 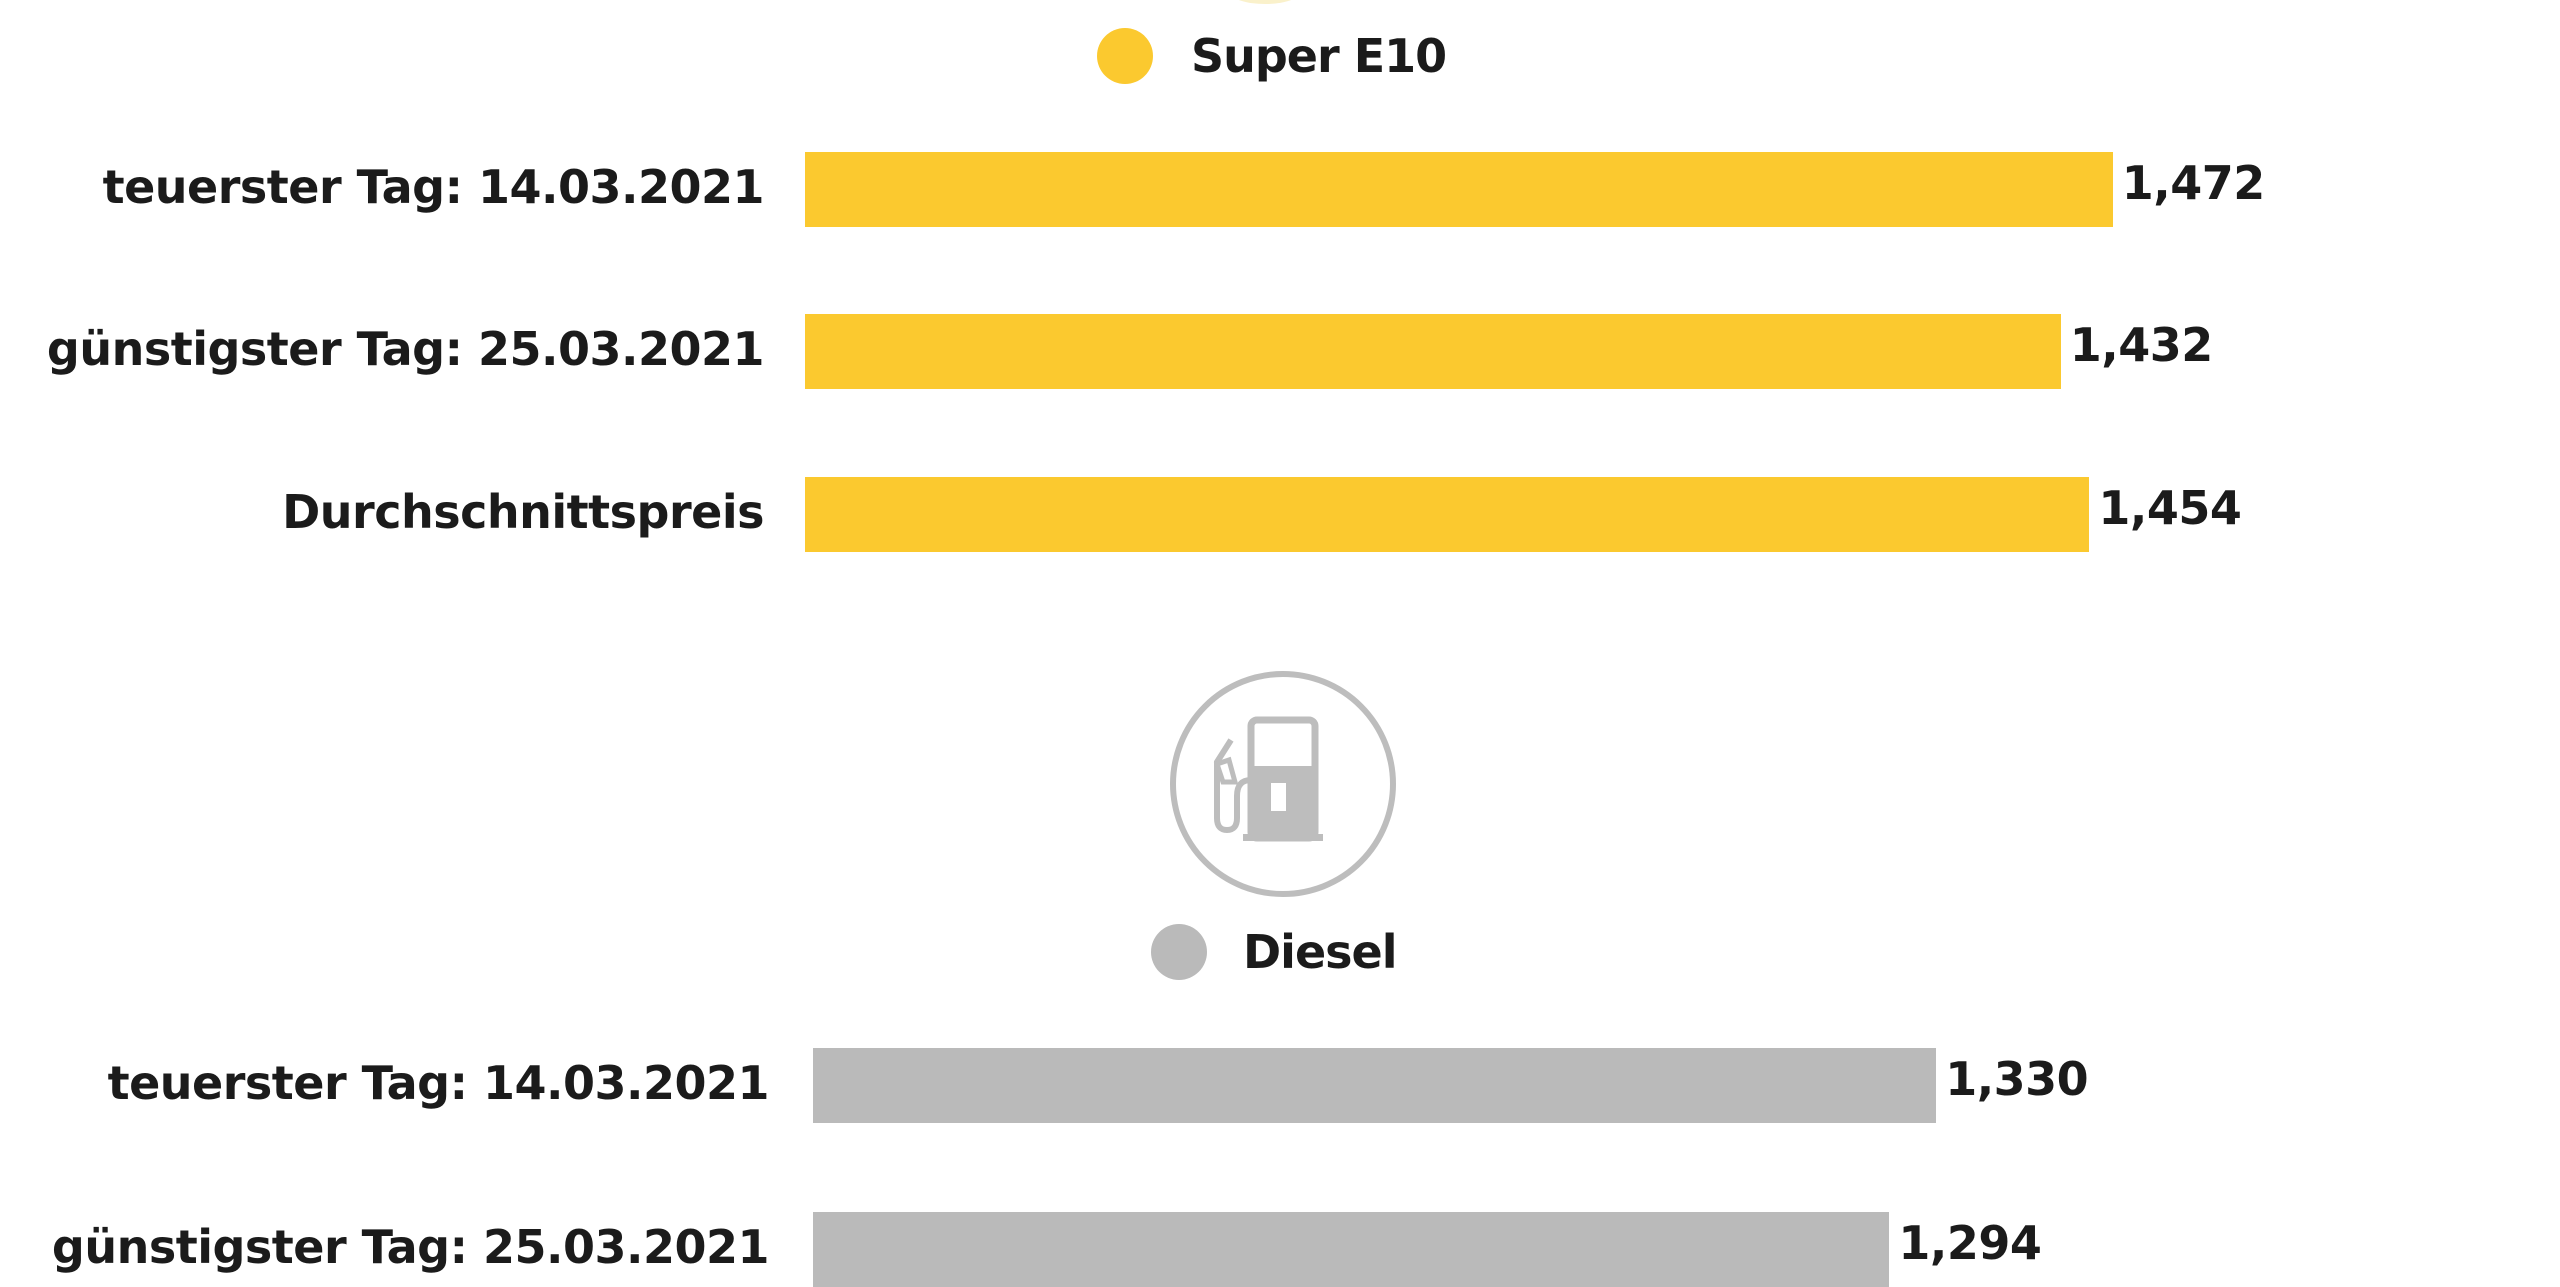 I want to click on fuel-pump-icon, so click(x=1283, y=784).